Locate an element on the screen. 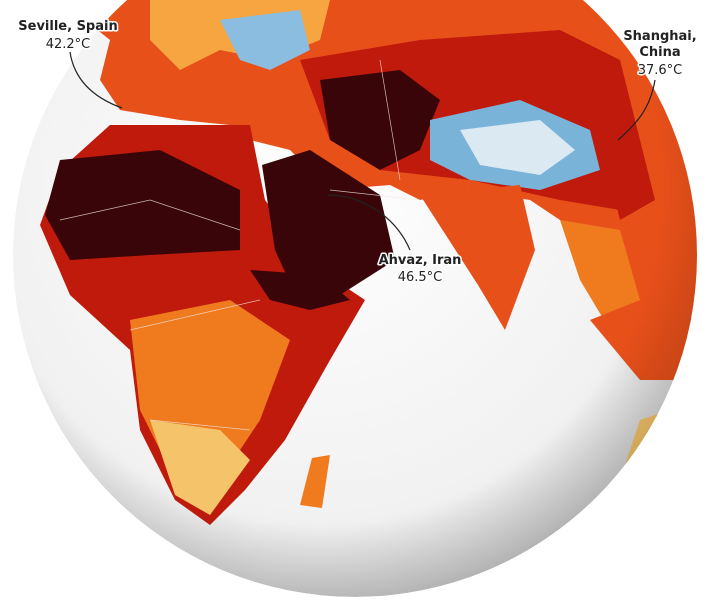 This screenshot has height=600, width=720. place-label: Ahvaz, Iran is located at coordinates (420, 260).